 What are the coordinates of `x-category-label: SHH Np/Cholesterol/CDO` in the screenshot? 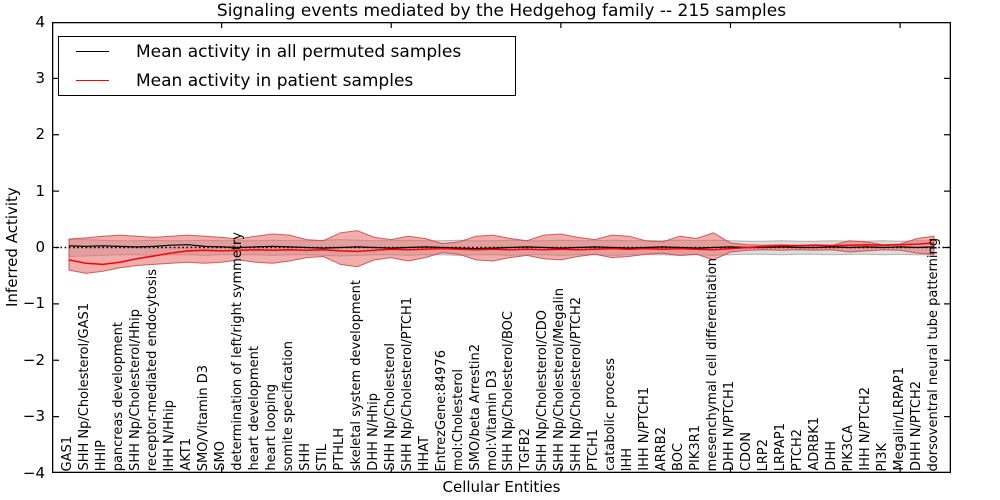 It's located at (543, 390).